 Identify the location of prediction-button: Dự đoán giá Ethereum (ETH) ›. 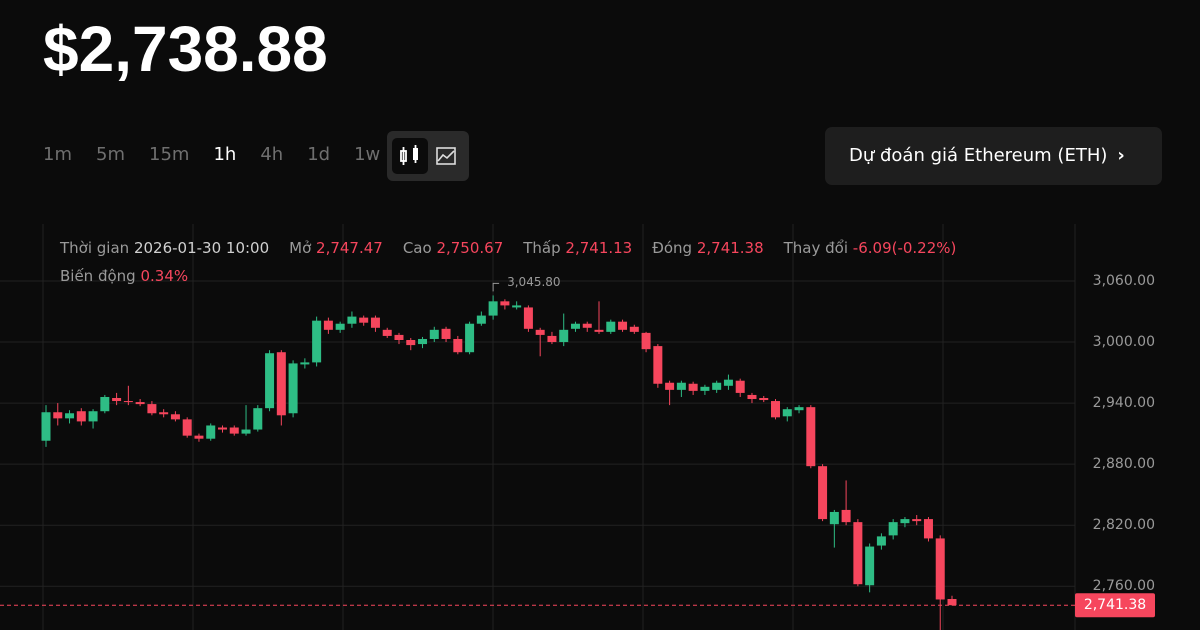
(993, 156).